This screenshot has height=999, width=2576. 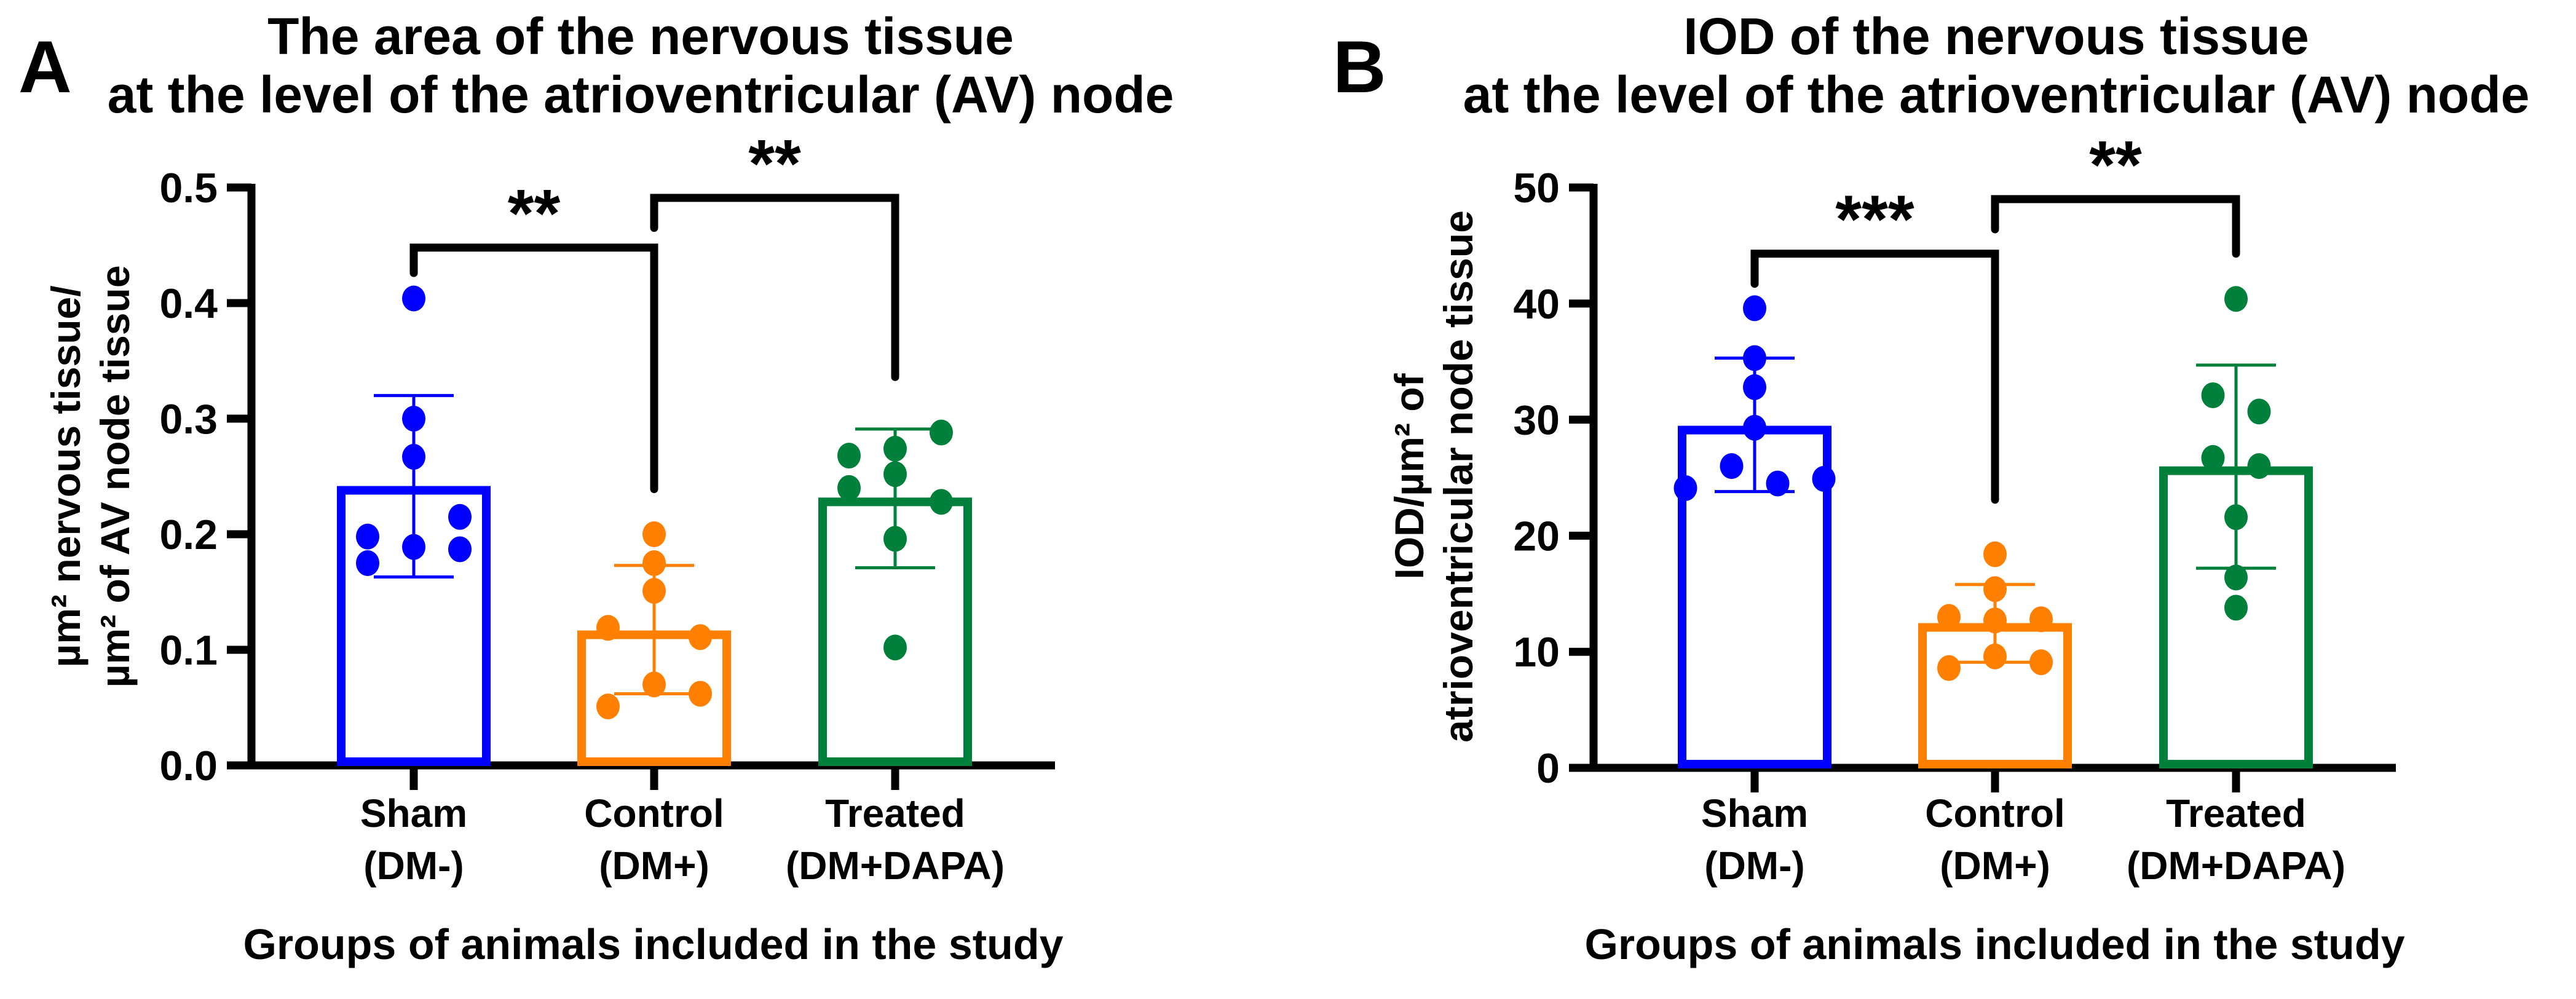 What do you see at coordinates (1537, 652) in the screenshot?
I see `y-tick-label: 10` at bounding box center [1537, 652].